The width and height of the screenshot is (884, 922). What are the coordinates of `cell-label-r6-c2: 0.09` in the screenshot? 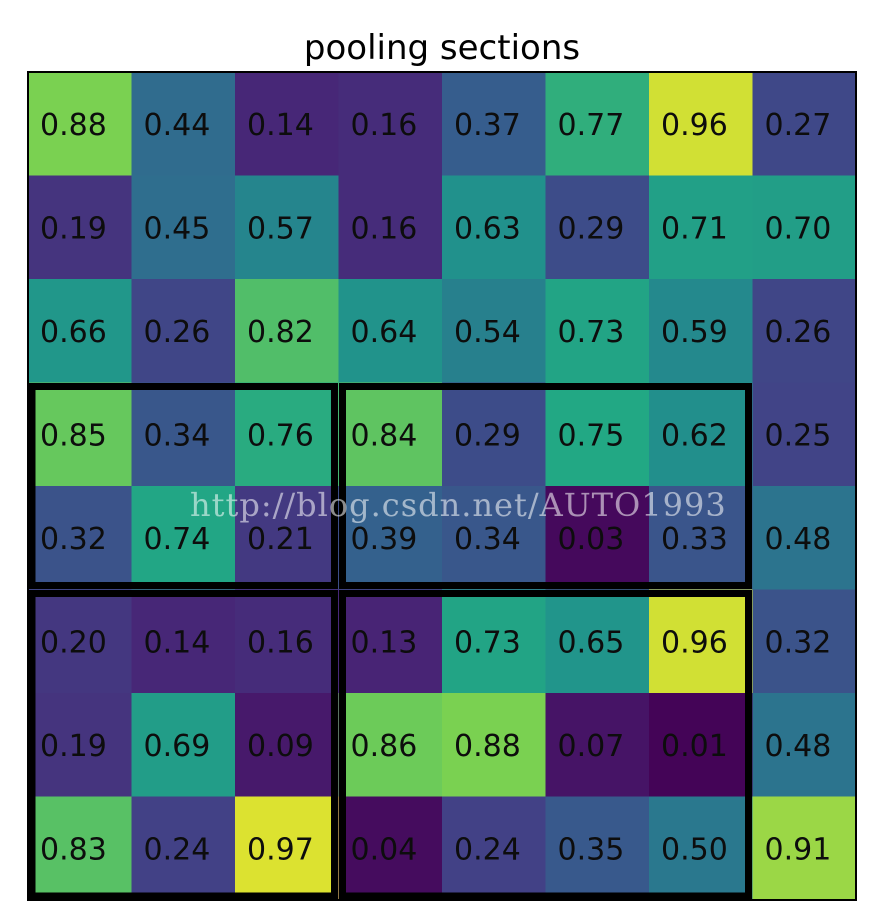 It's located at (280, 746).